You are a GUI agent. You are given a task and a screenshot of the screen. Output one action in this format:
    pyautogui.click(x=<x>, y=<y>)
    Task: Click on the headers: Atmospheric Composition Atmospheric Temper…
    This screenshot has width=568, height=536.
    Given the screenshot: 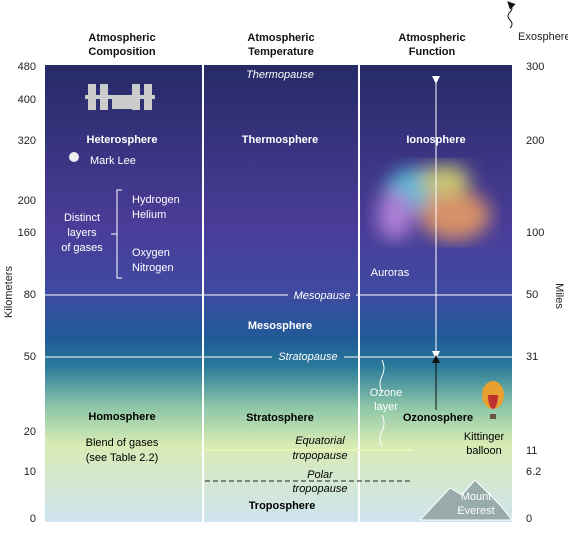 What is the action you would take?
    pyautogui.click(x=328, y=44)
    